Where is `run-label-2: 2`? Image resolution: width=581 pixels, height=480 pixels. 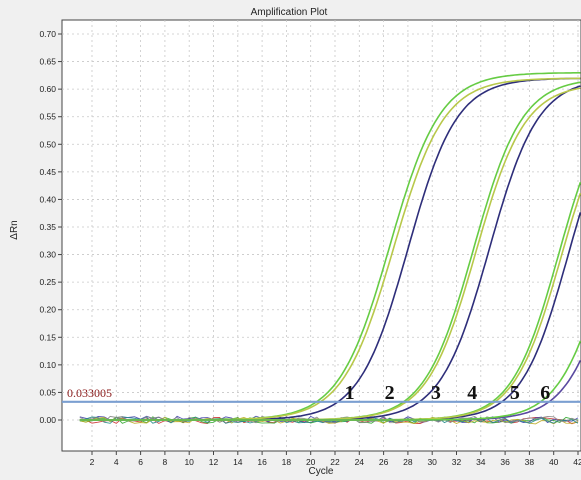 run-label-2: 2 is located at coordinates (390, 393).